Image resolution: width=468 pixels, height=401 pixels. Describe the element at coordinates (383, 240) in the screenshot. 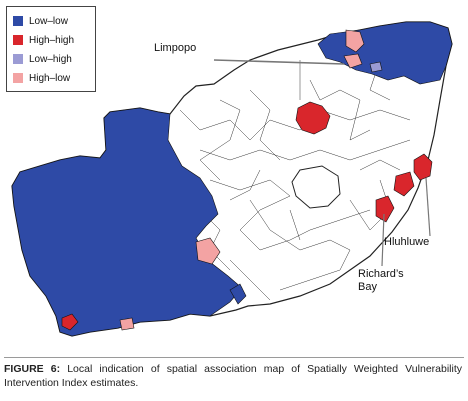

I see `richards-bay-leader-line` at that location.